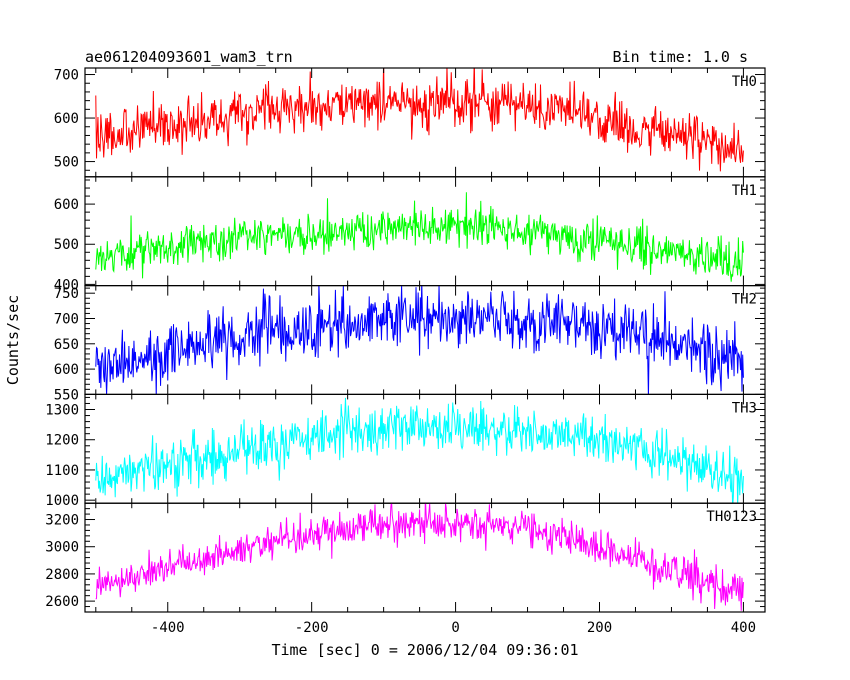  I want to click on y-tick-label: 1100, so click(62, 471).